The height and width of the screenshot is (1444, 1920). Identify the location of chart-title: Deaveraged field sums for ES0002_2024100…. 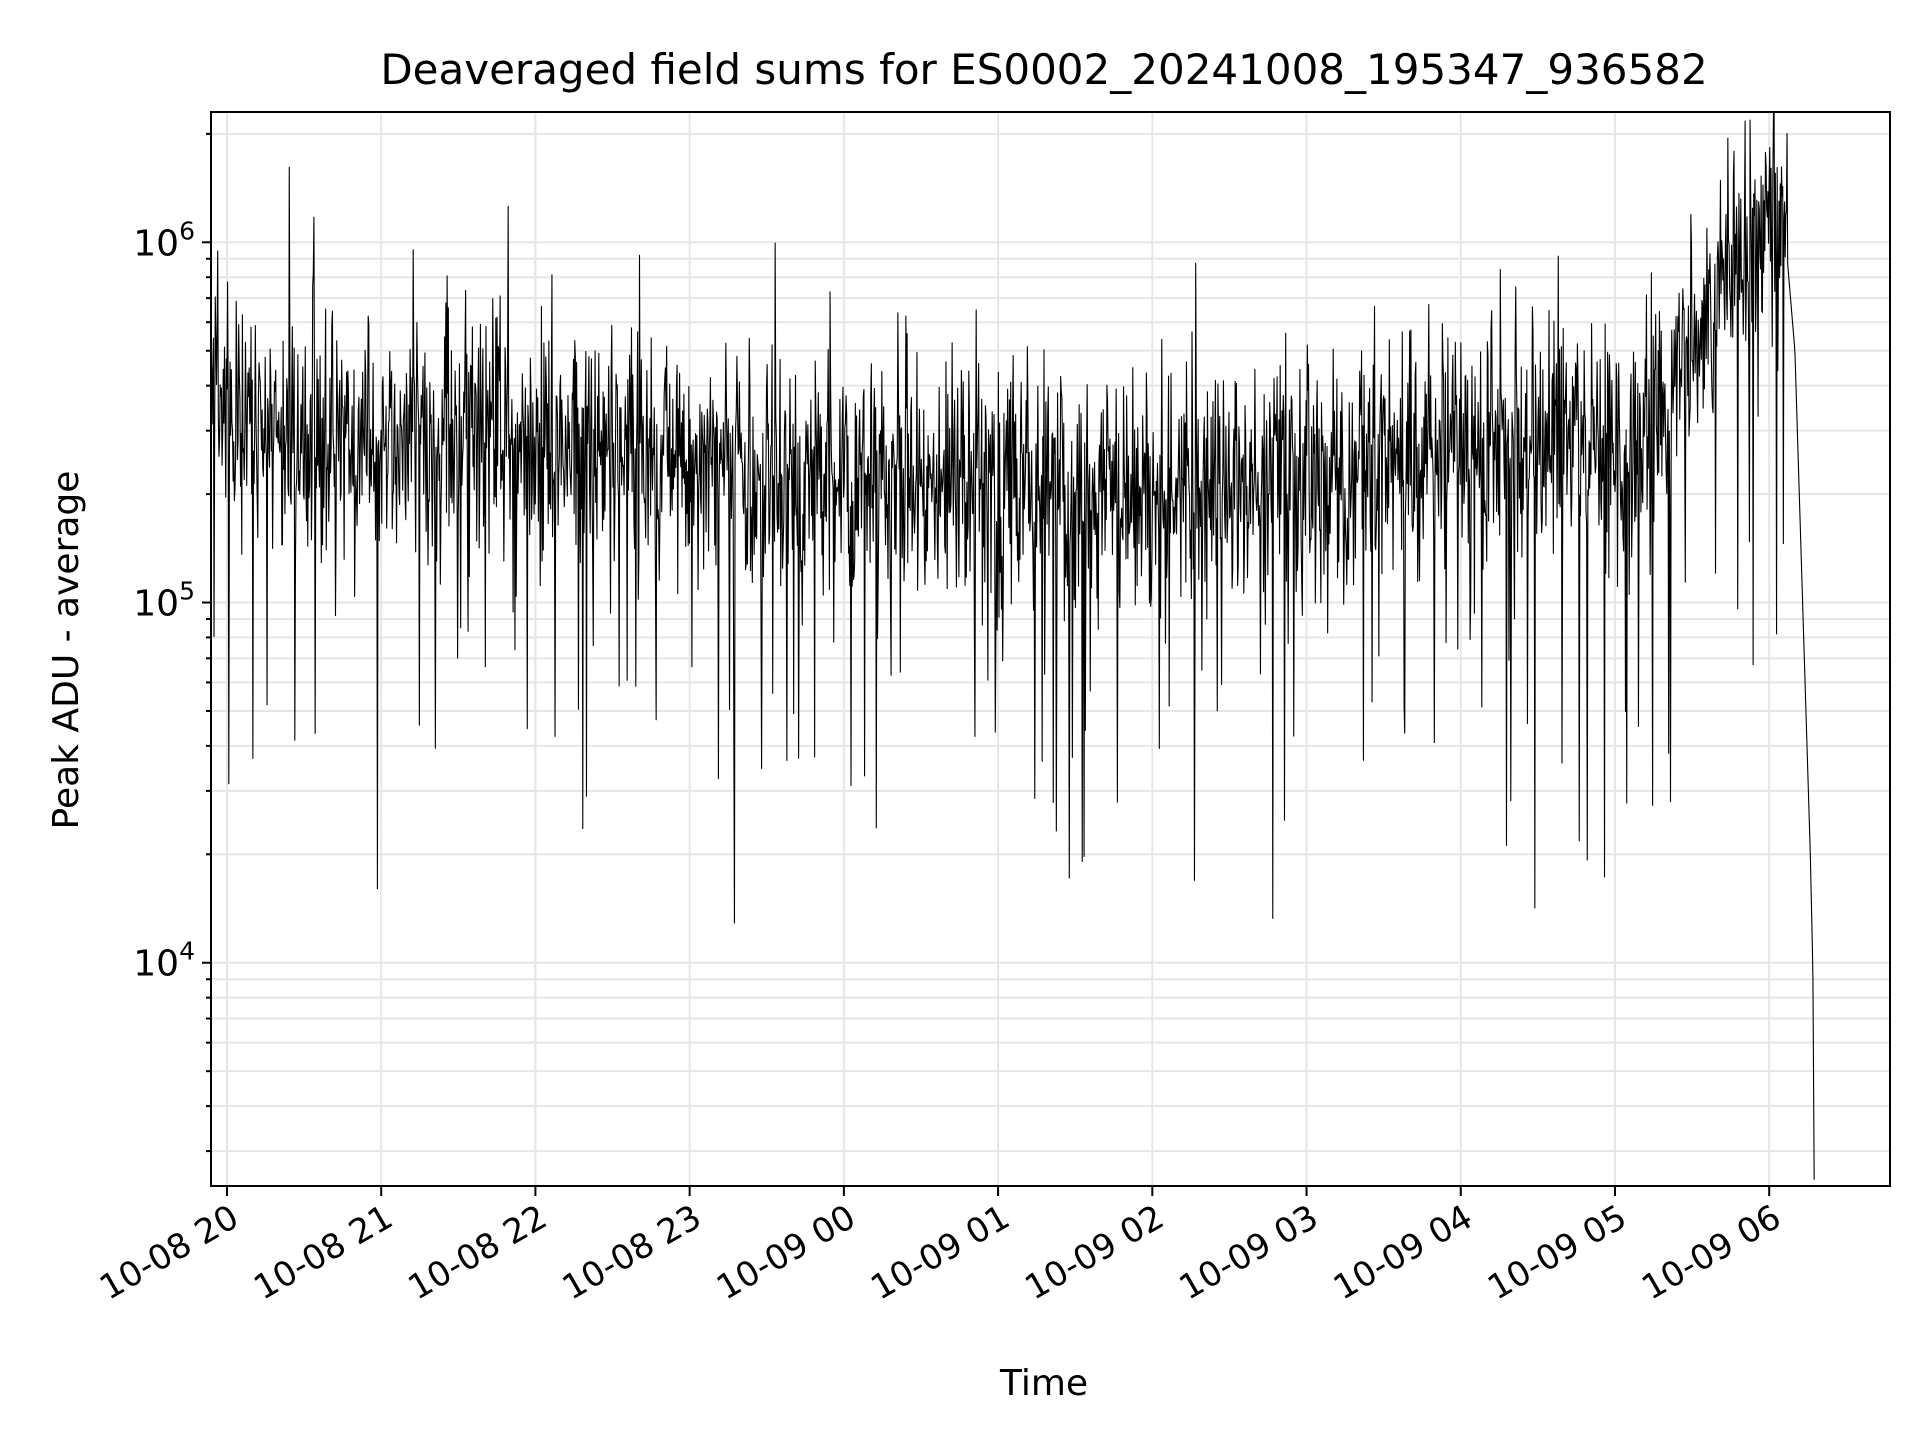
(1043, 69).